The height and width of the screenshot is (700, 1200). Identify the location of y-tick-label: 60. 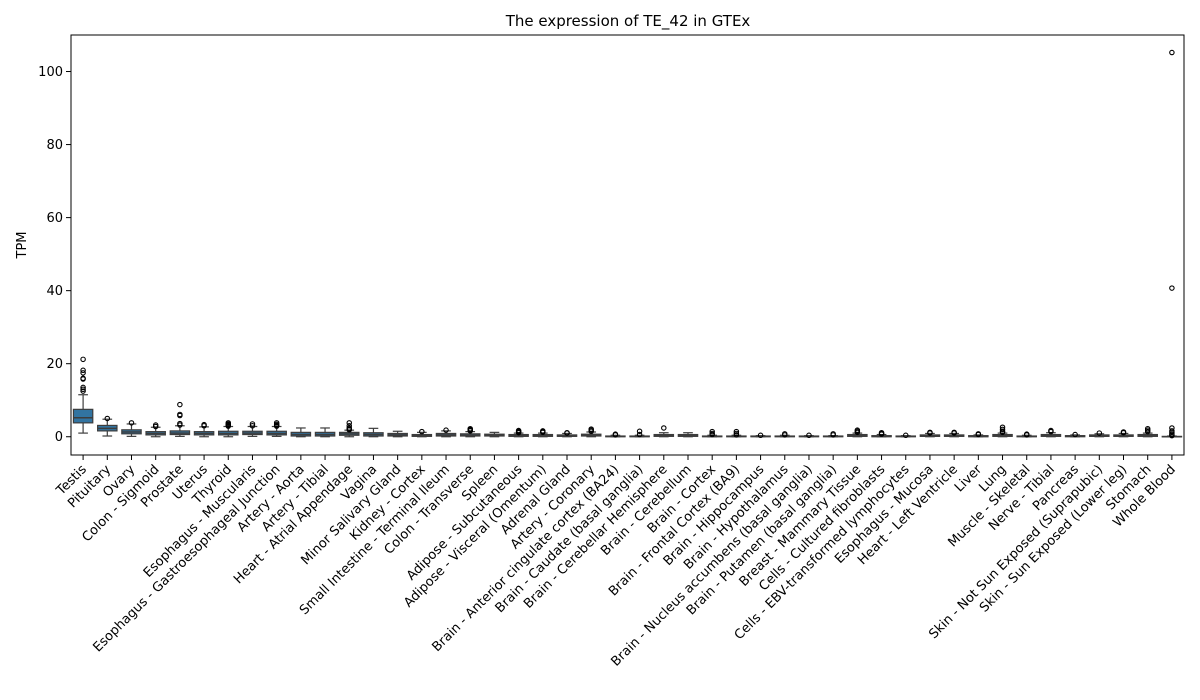
(54, 218).